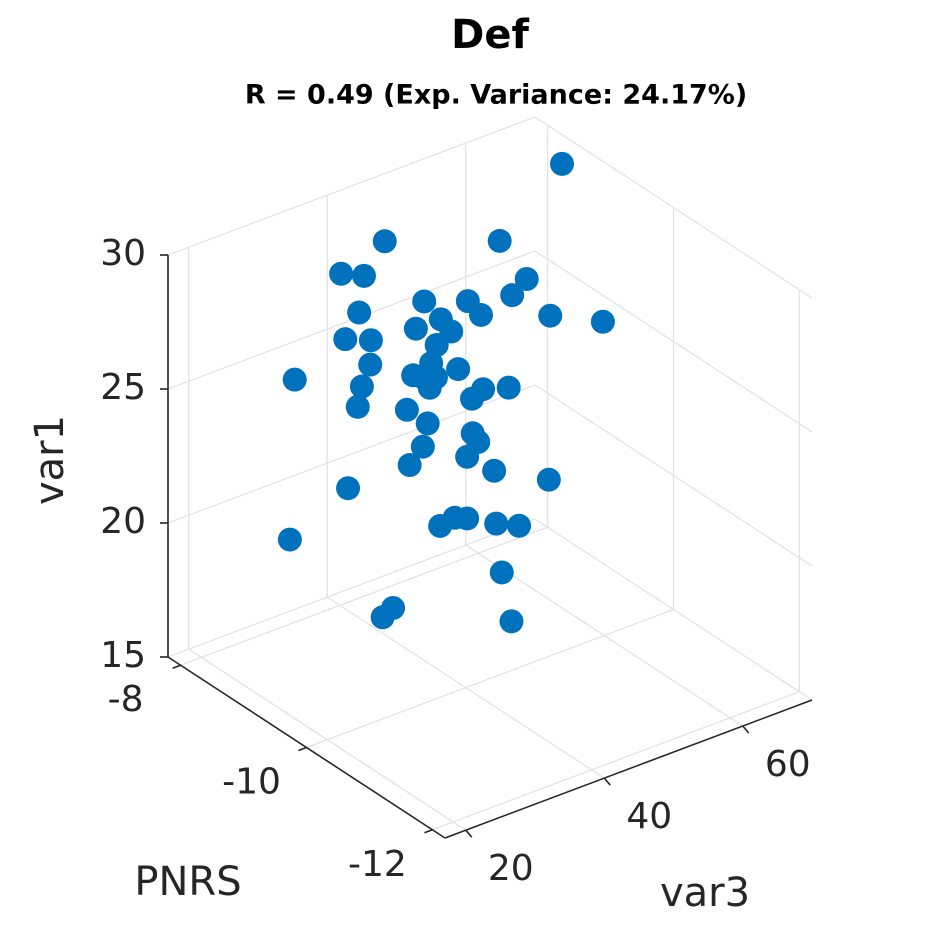  What do you see at coordinates (705, 893) in the screenshot?
I see `y-axis-label: var3` at bounding box center [705, 893].